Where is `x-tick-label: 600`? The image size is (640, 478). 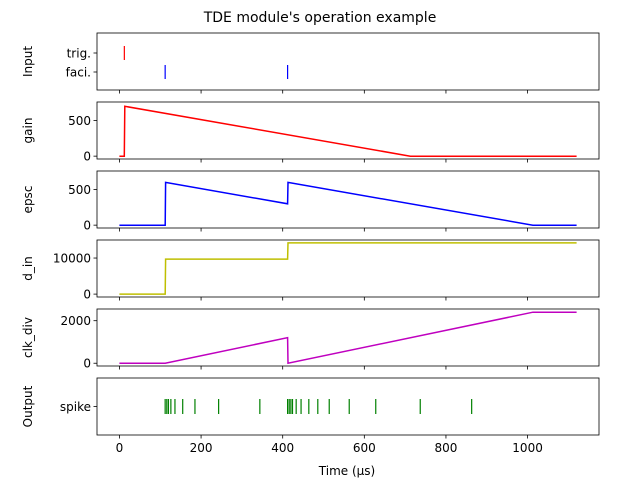 x-tick-label: 600 is located at coordinates (364, 448).